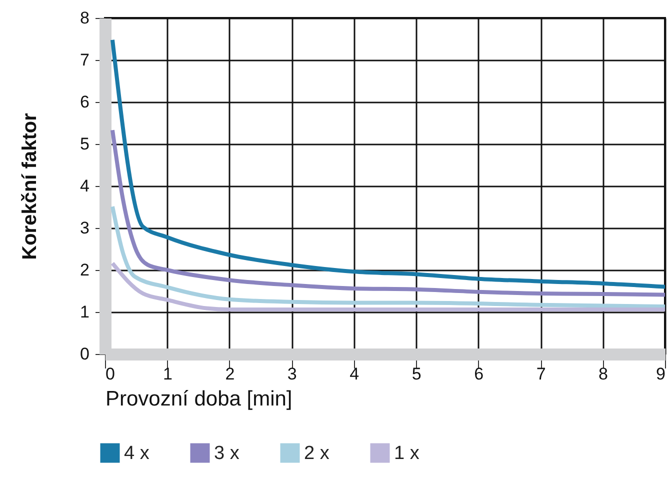 The width and height of the screenshot is (671, 481). I want to click on x-tick-label: 0, so click(110, 374).